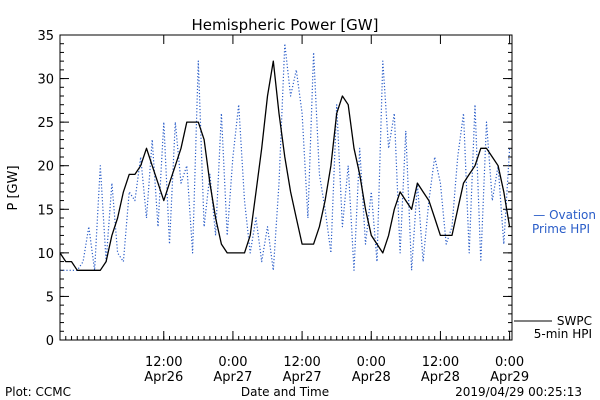 The height and width of the screenshot is (400, 600). I want to click on legend-swpc-line2: 5-min HPI, so click(563, 334).